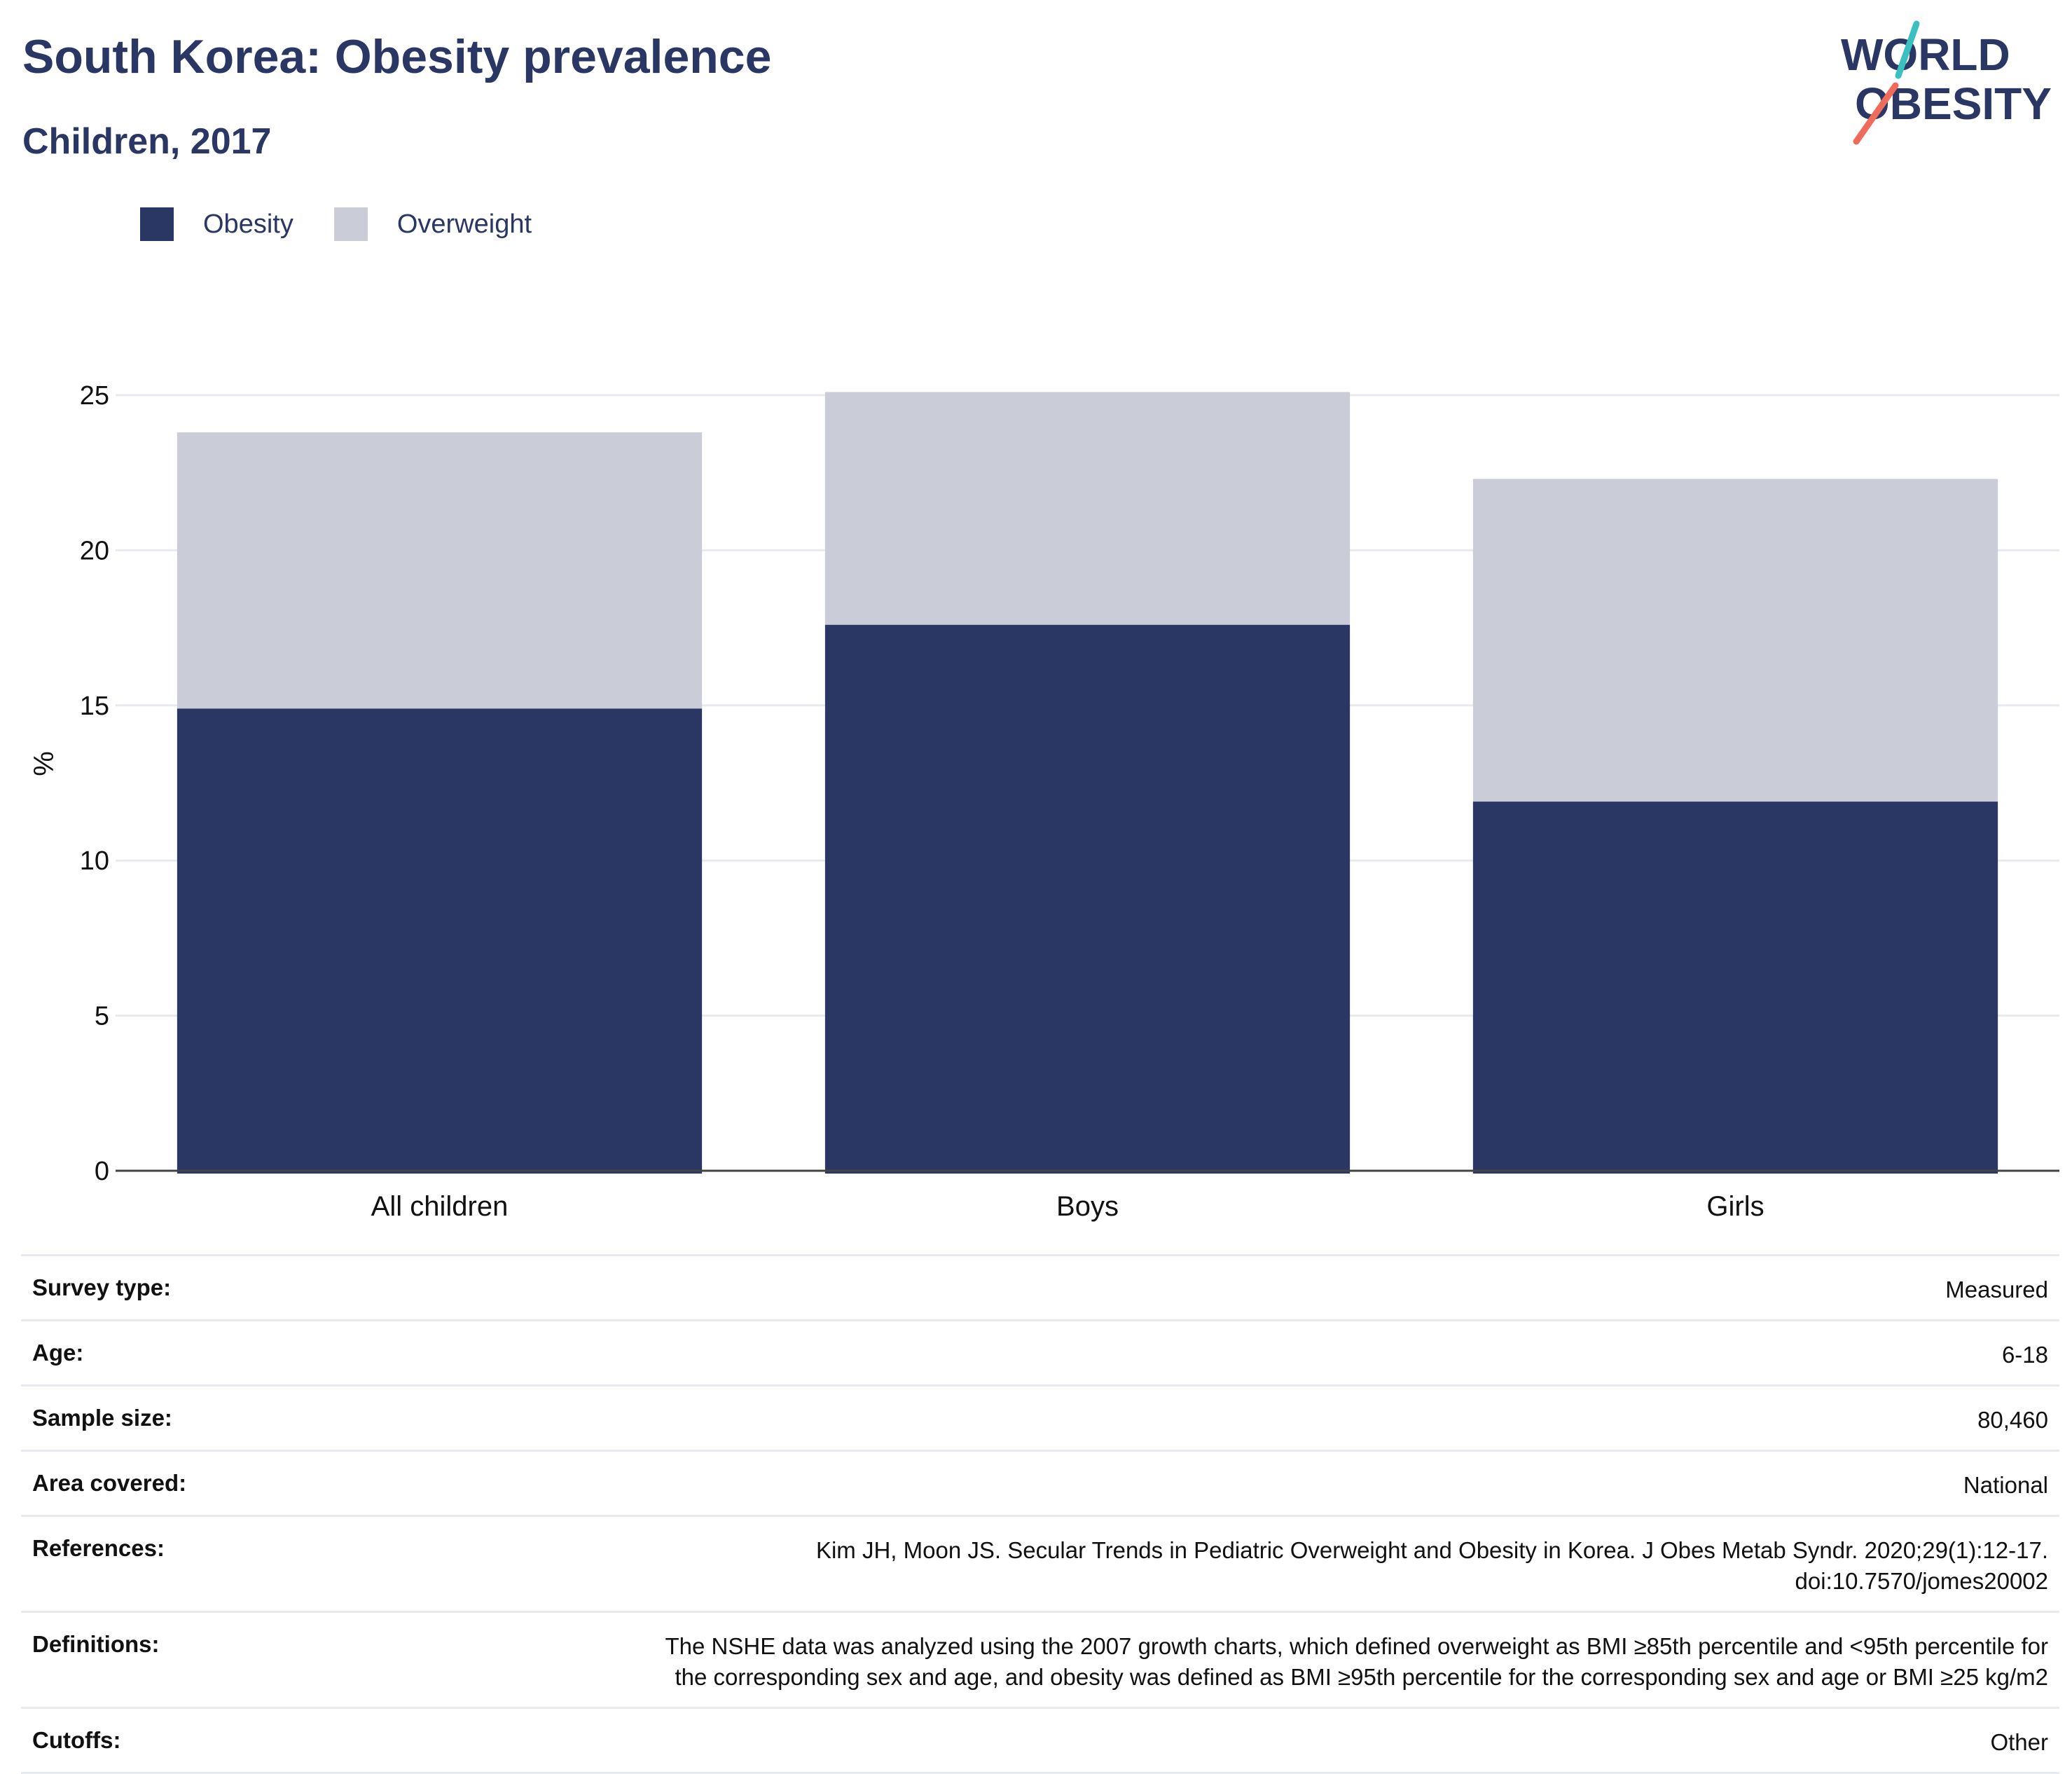 The height and width of the screenshot is (1774, 2072). Describe the element at coordinates (1040, 1740) in the screenshot. I see `info-row: Cutoffs: Other` at that location.